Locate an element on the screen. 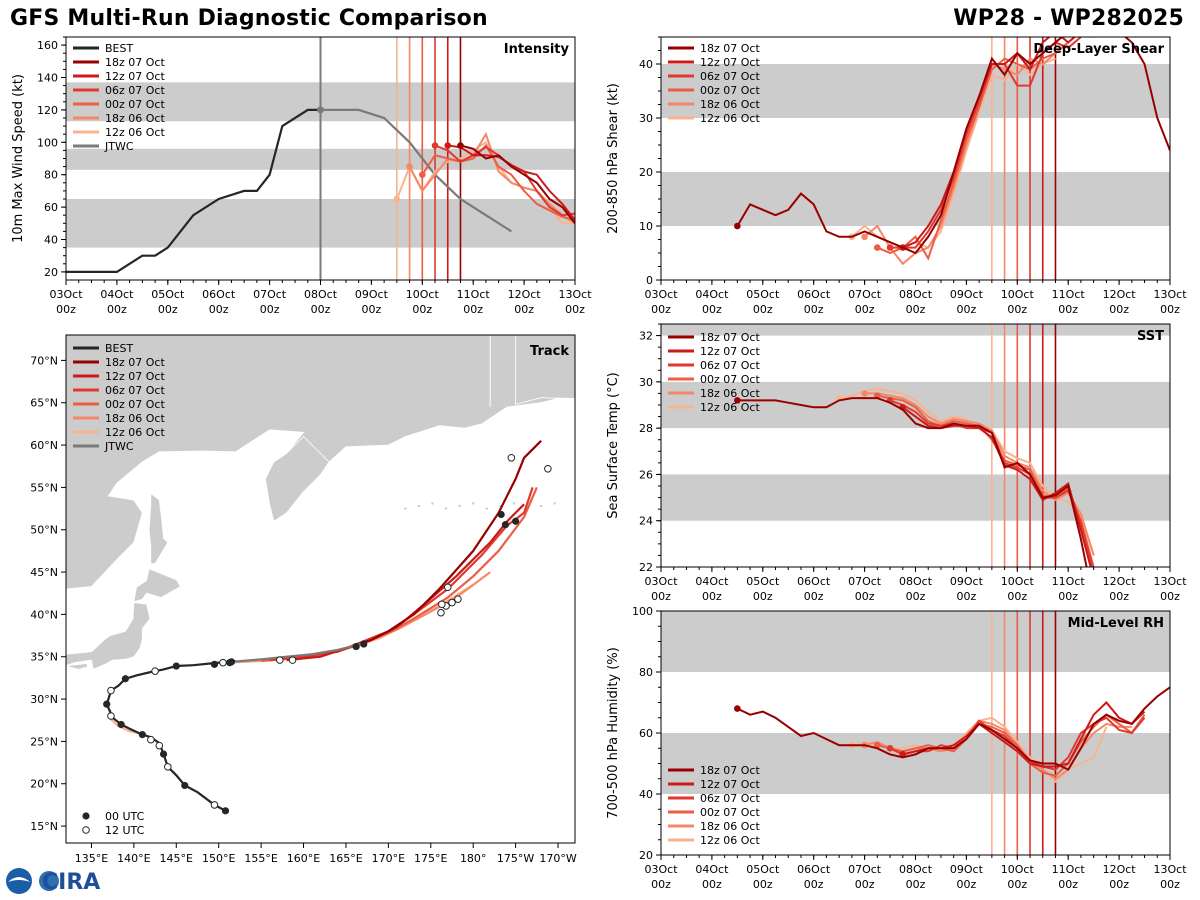 The image size is (1200, 900). lon-tick-label: 170°E is located at coordinates (388, 858).